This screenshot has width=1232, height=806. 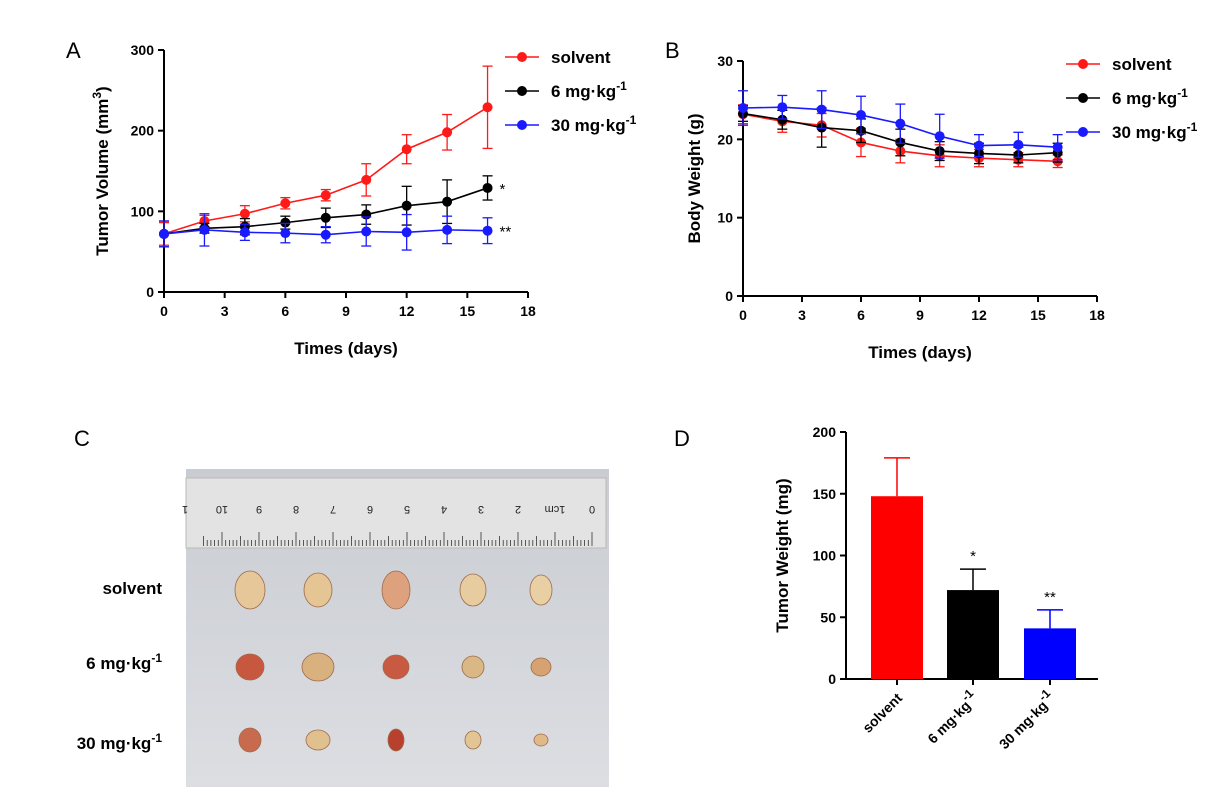 I want to click on legend-label: 30 mg·kg-1, so click(x=594, y=124).